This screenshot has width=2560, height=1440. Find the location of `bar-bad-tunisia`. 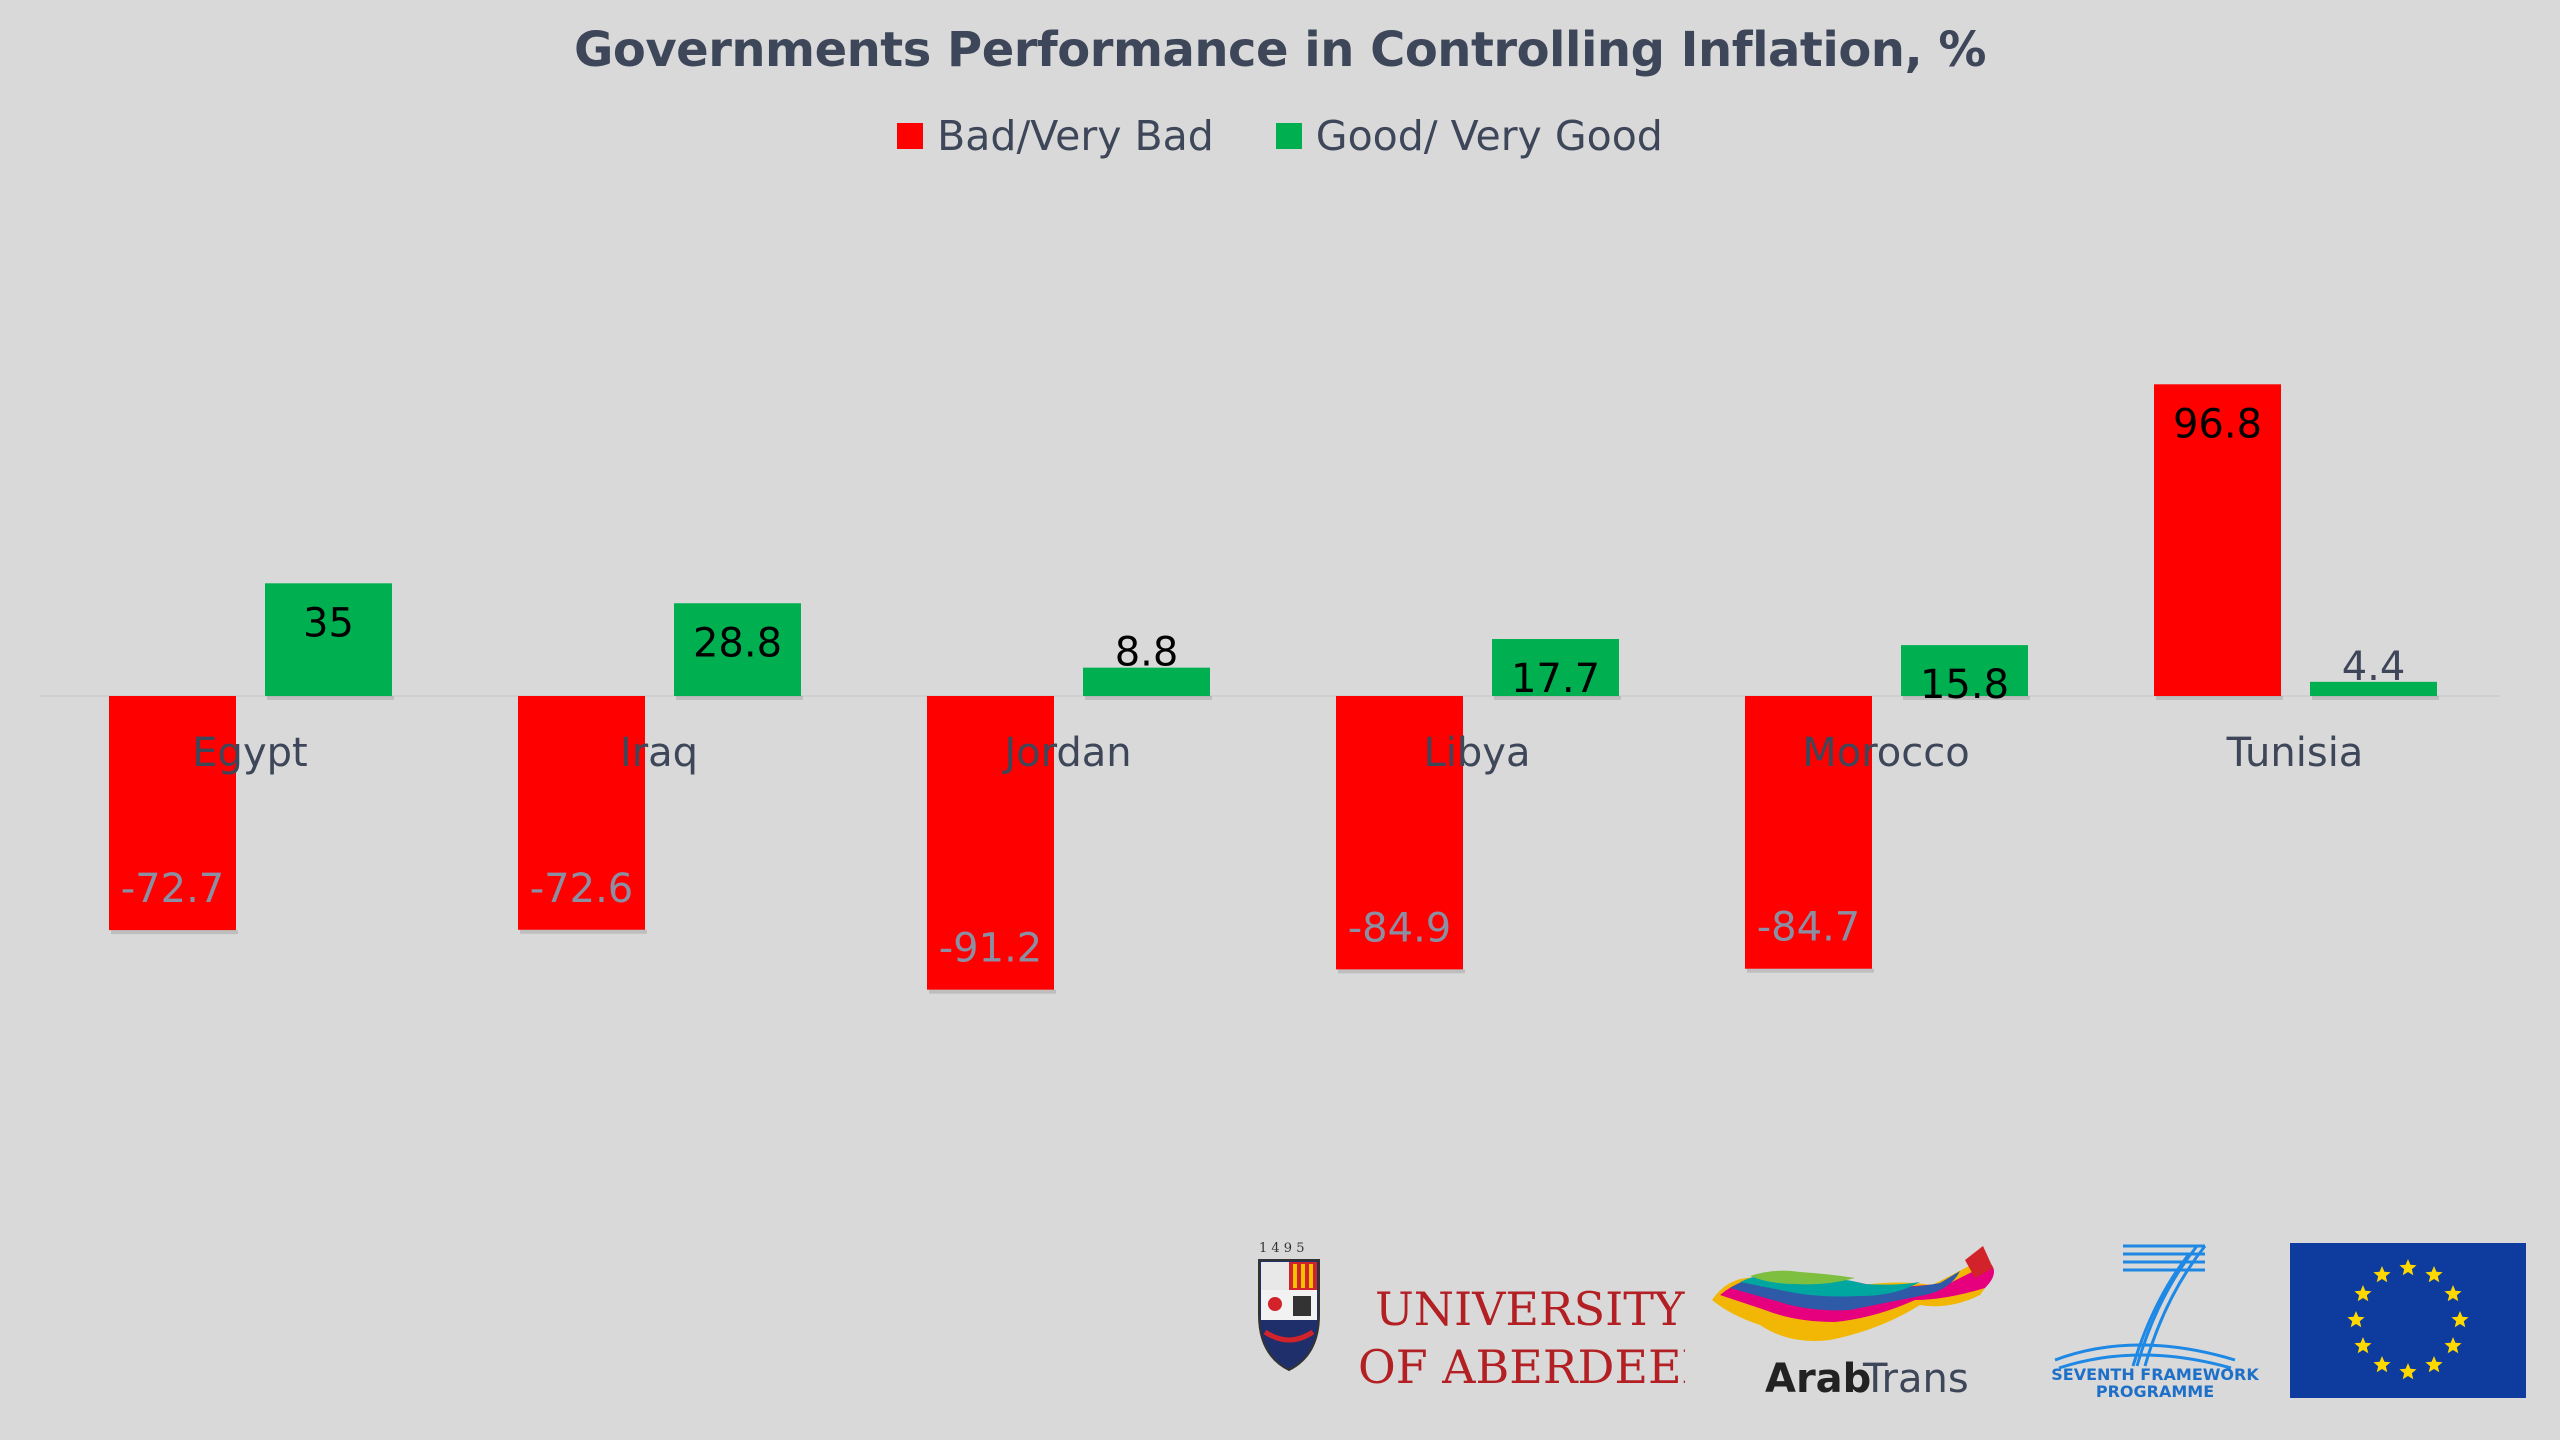

bar-bad-tunisia is located at coordinates (2217, 540).